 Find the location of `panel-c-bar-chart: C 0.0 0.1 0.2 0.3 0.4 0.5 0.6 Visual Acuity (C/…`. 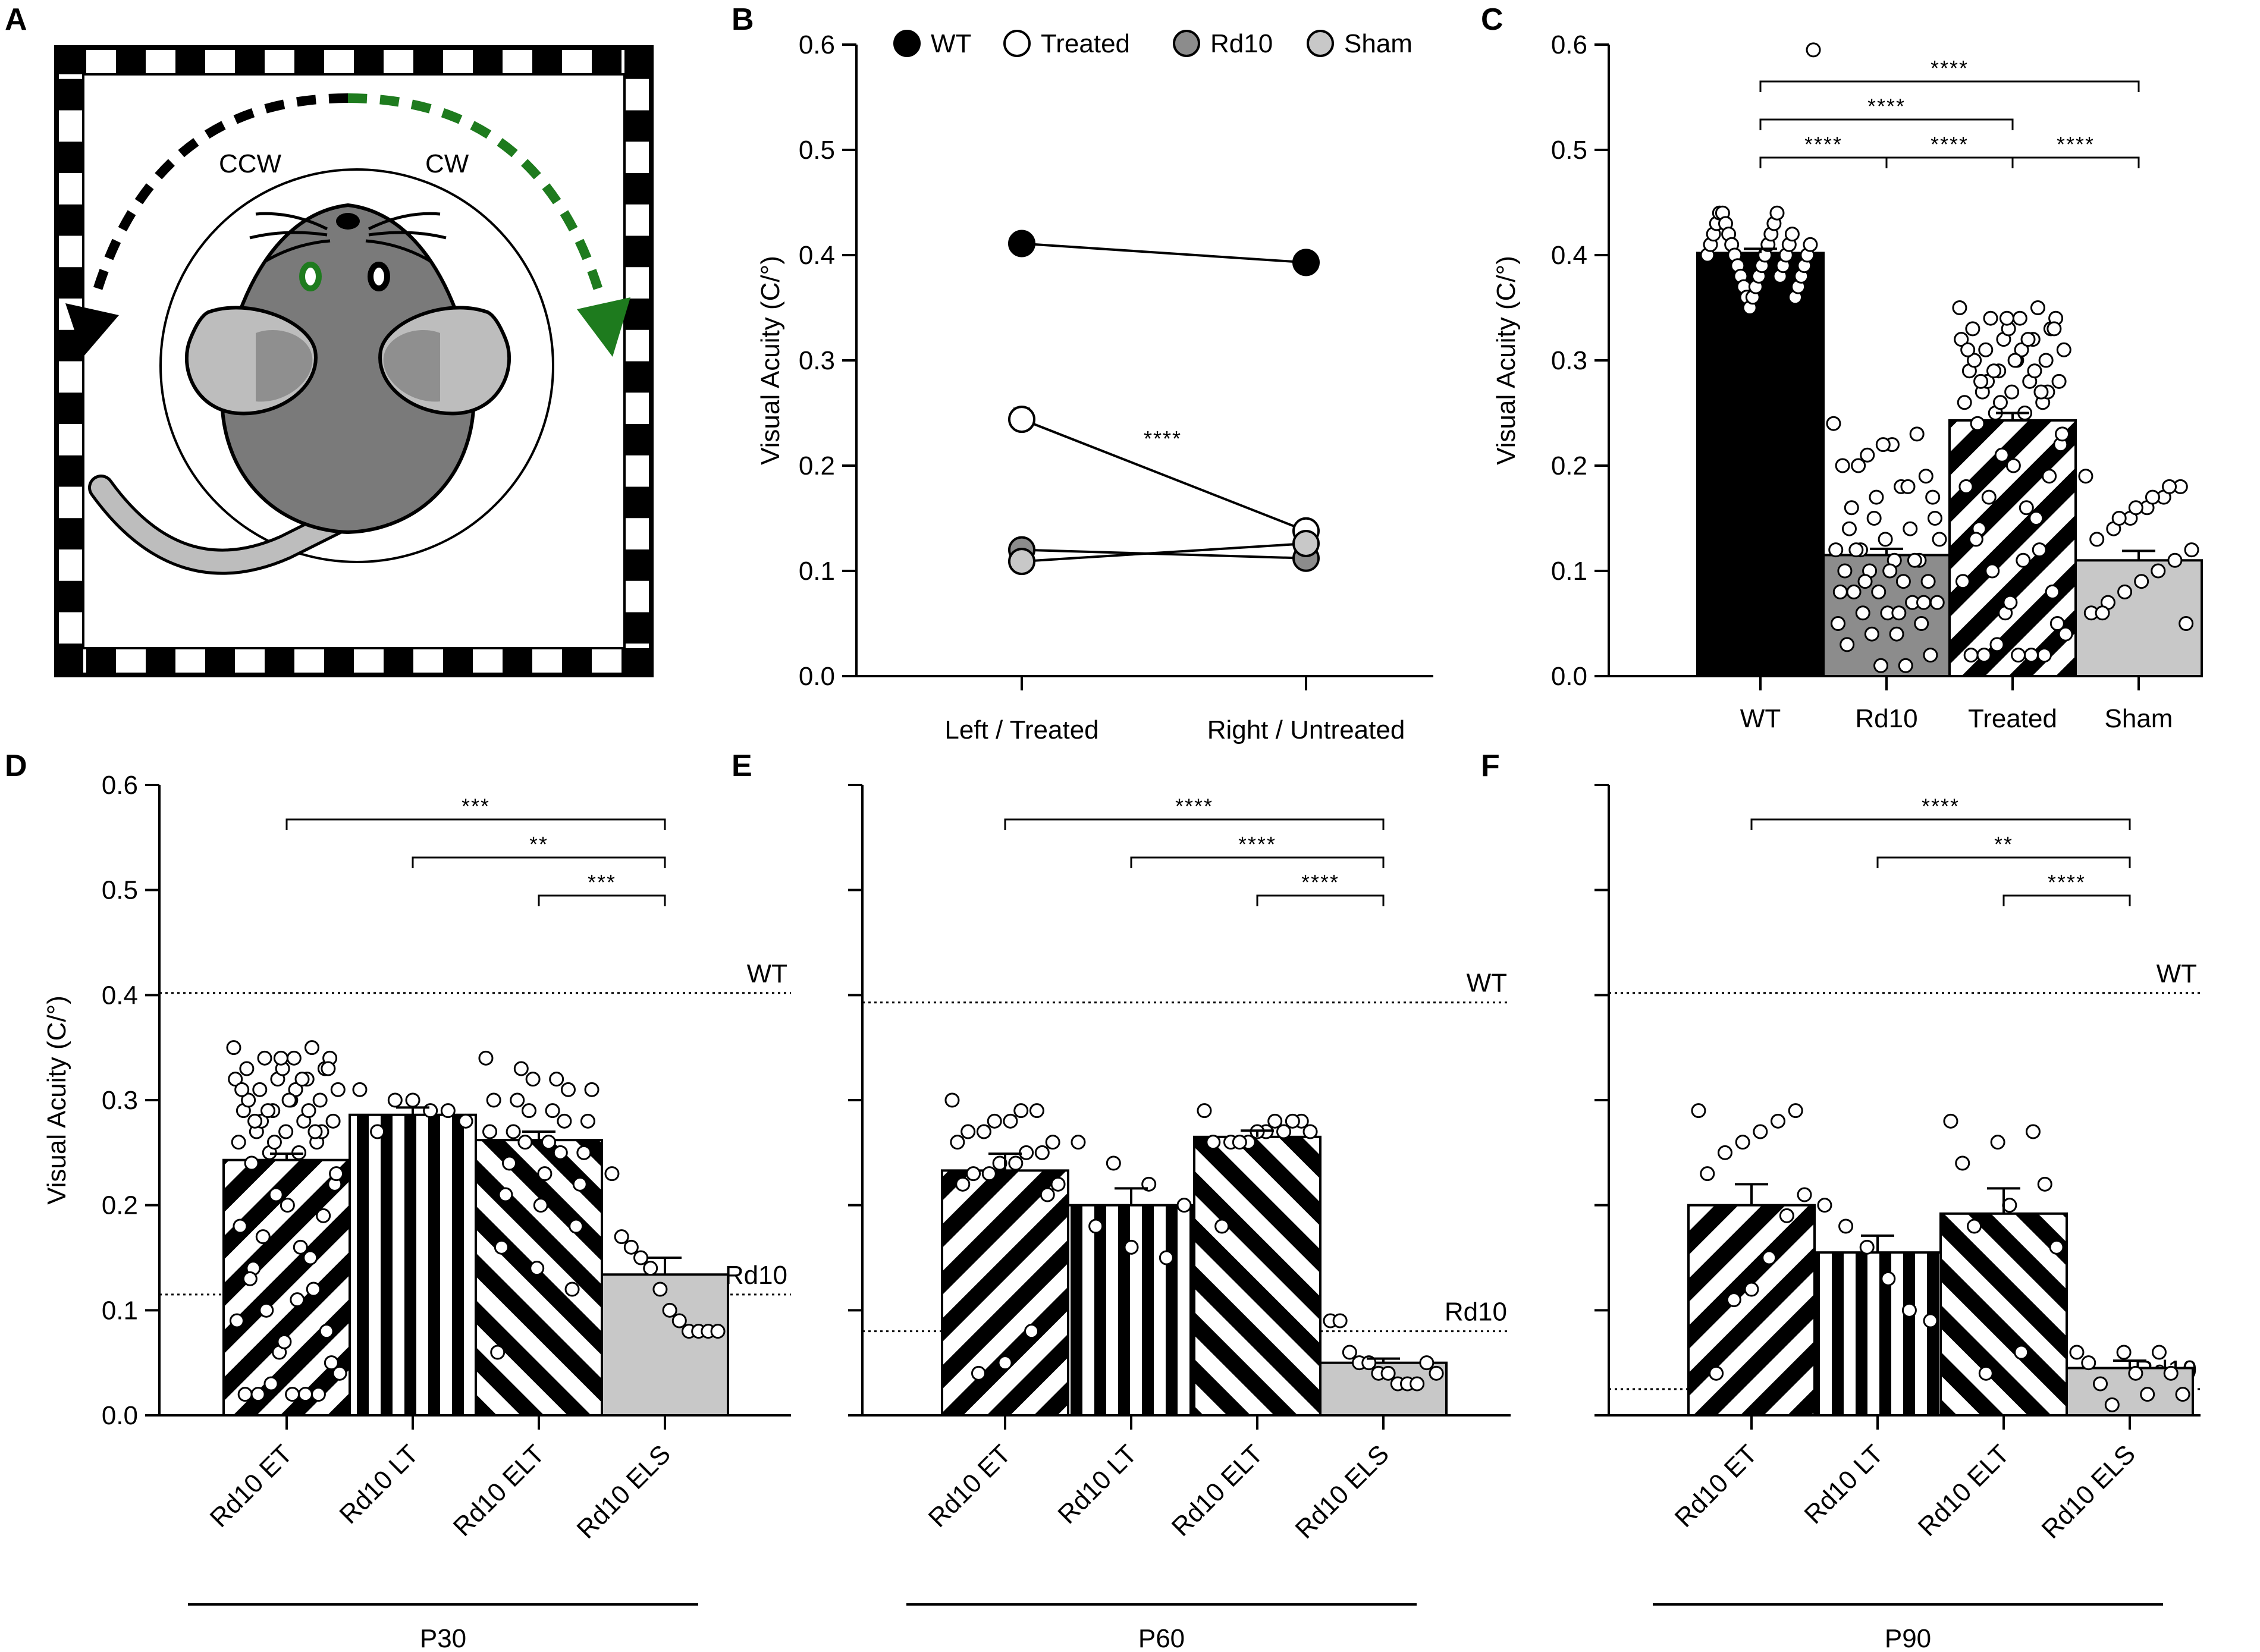

panel-c-bar-chart: C 0.0 0.1 0.2 0.3 0.4 0.5 0.6 Visual Acuity (C/… is located at coordinates (1842, 367).